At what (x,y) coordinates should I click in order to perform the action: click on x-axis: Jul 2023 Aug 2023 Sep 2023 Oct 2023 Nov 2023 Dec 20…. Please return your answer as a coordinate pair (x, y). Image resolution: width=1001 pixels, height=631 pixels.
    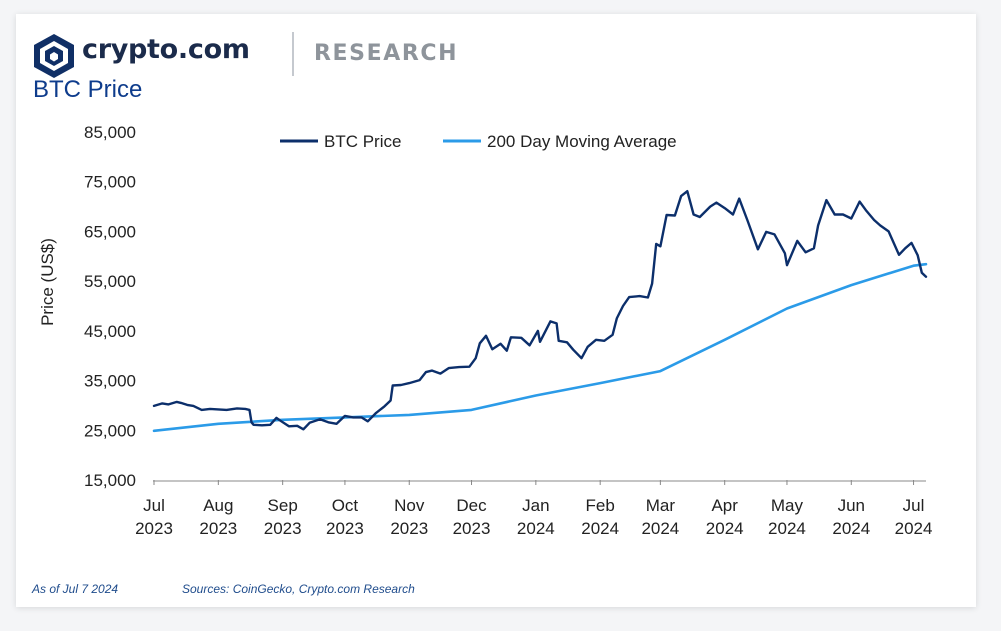
    Looking at the image, I should click on (533, 509).